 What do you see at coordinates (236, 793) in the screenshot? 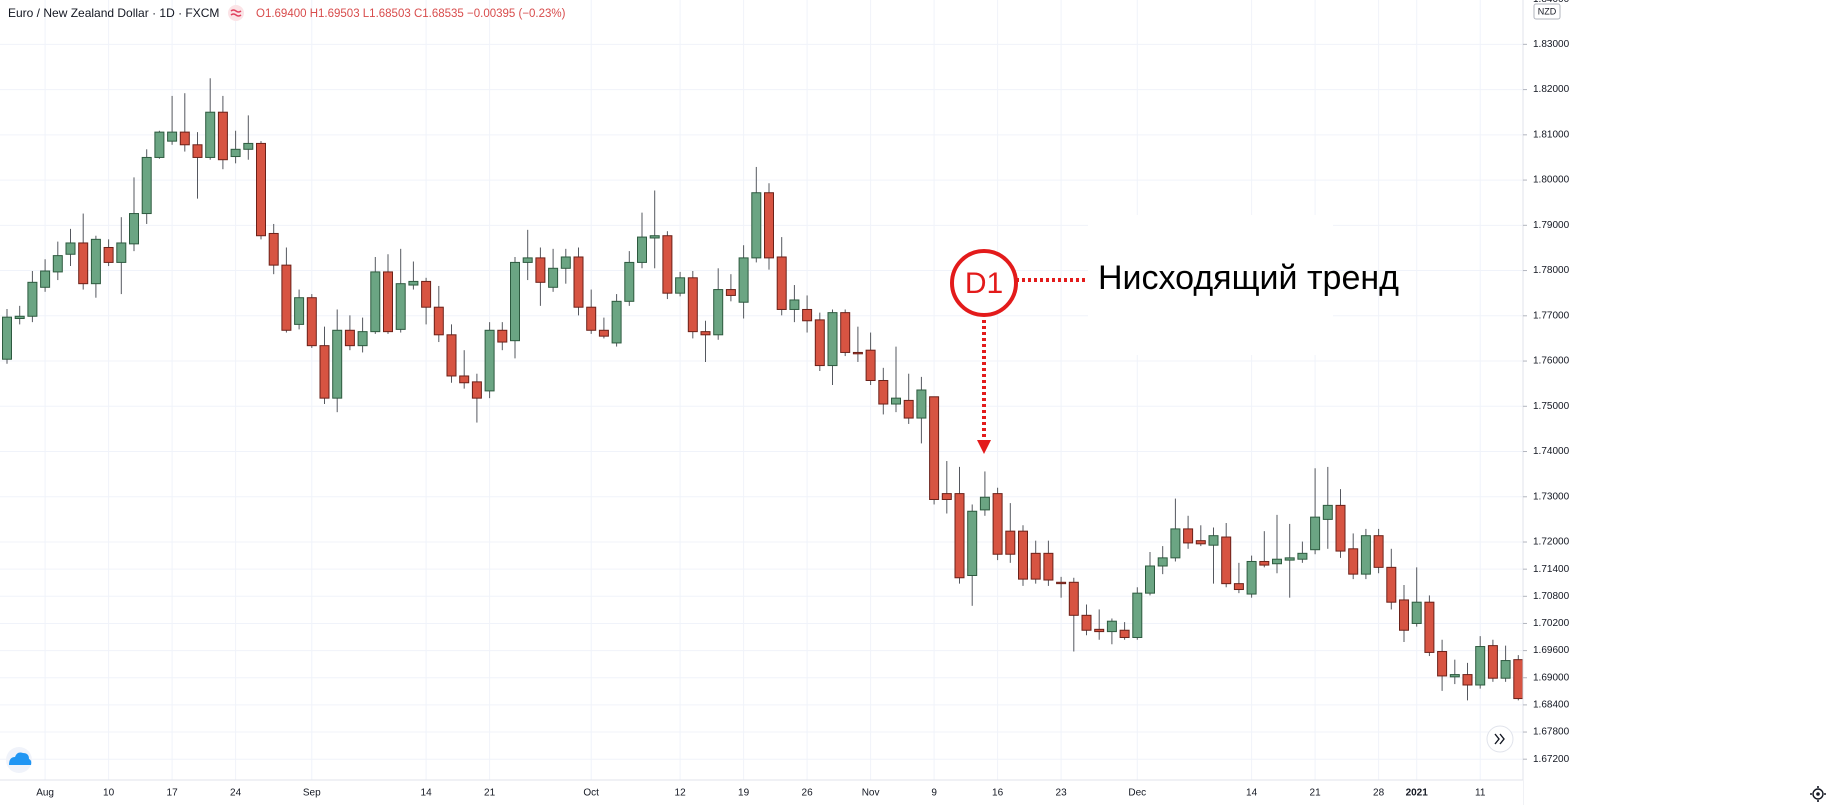
I see `x-tick-label: 24` at bounding box center [236, 793].